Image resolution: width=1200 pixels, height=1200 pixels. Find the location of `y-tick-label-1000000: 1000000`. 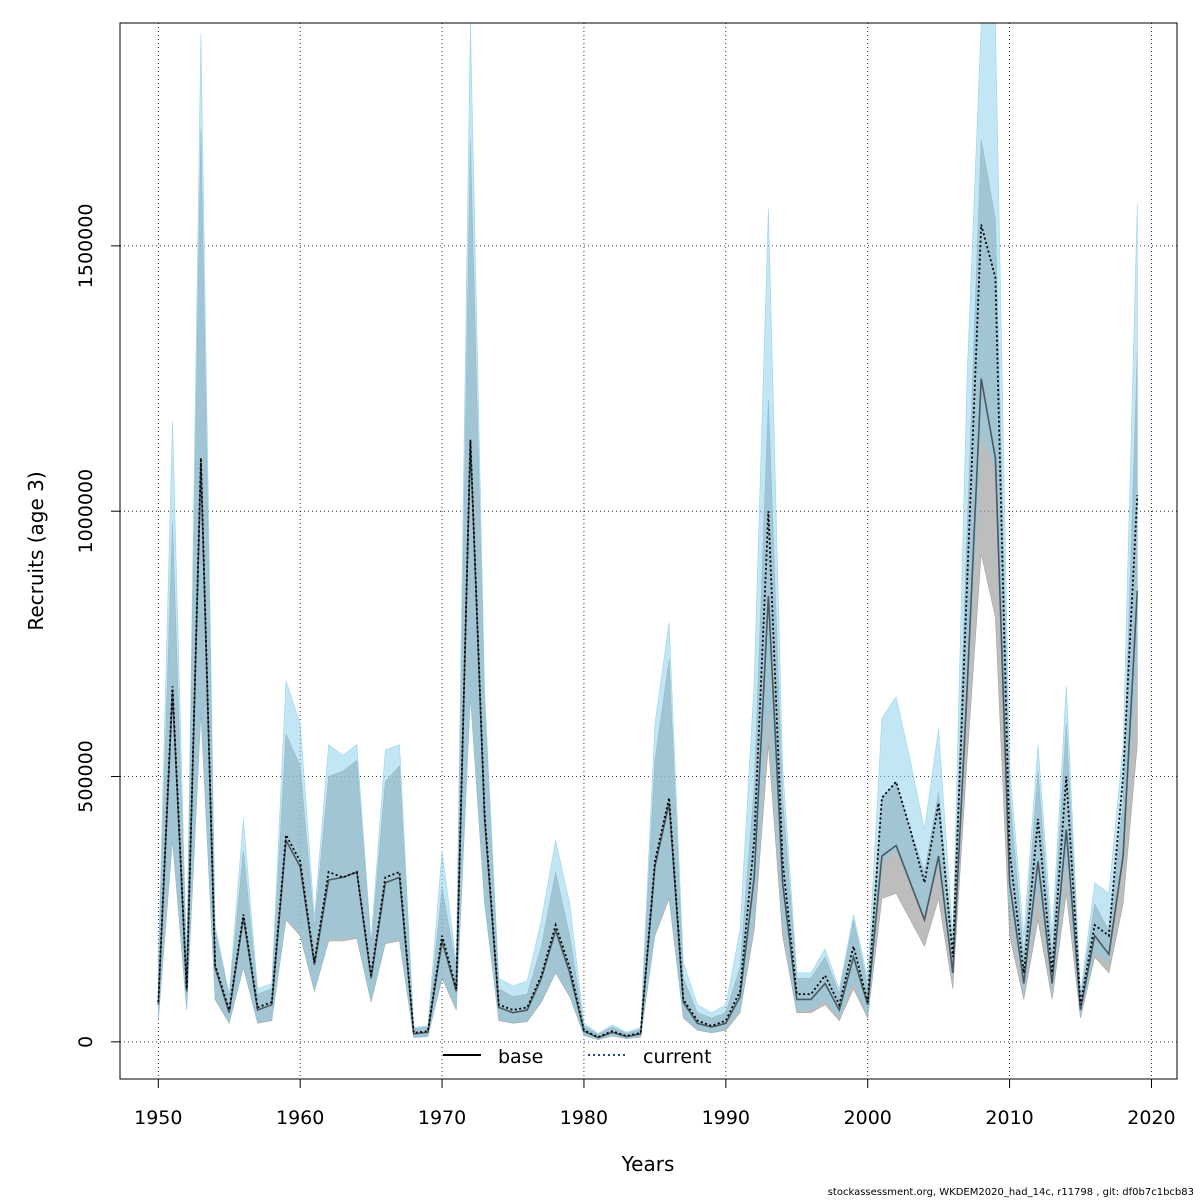

y-tick-label-1000000: 1000000 is located at coordinates (86, 511).